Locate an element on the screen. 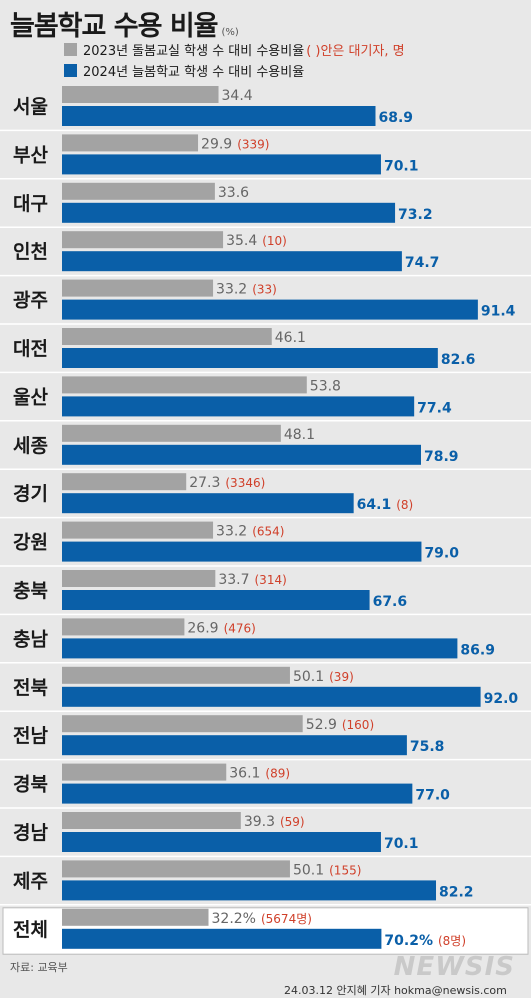 This screenshot has width=531, height=998. title-unit: (%) is located at coordinates (230, 32).